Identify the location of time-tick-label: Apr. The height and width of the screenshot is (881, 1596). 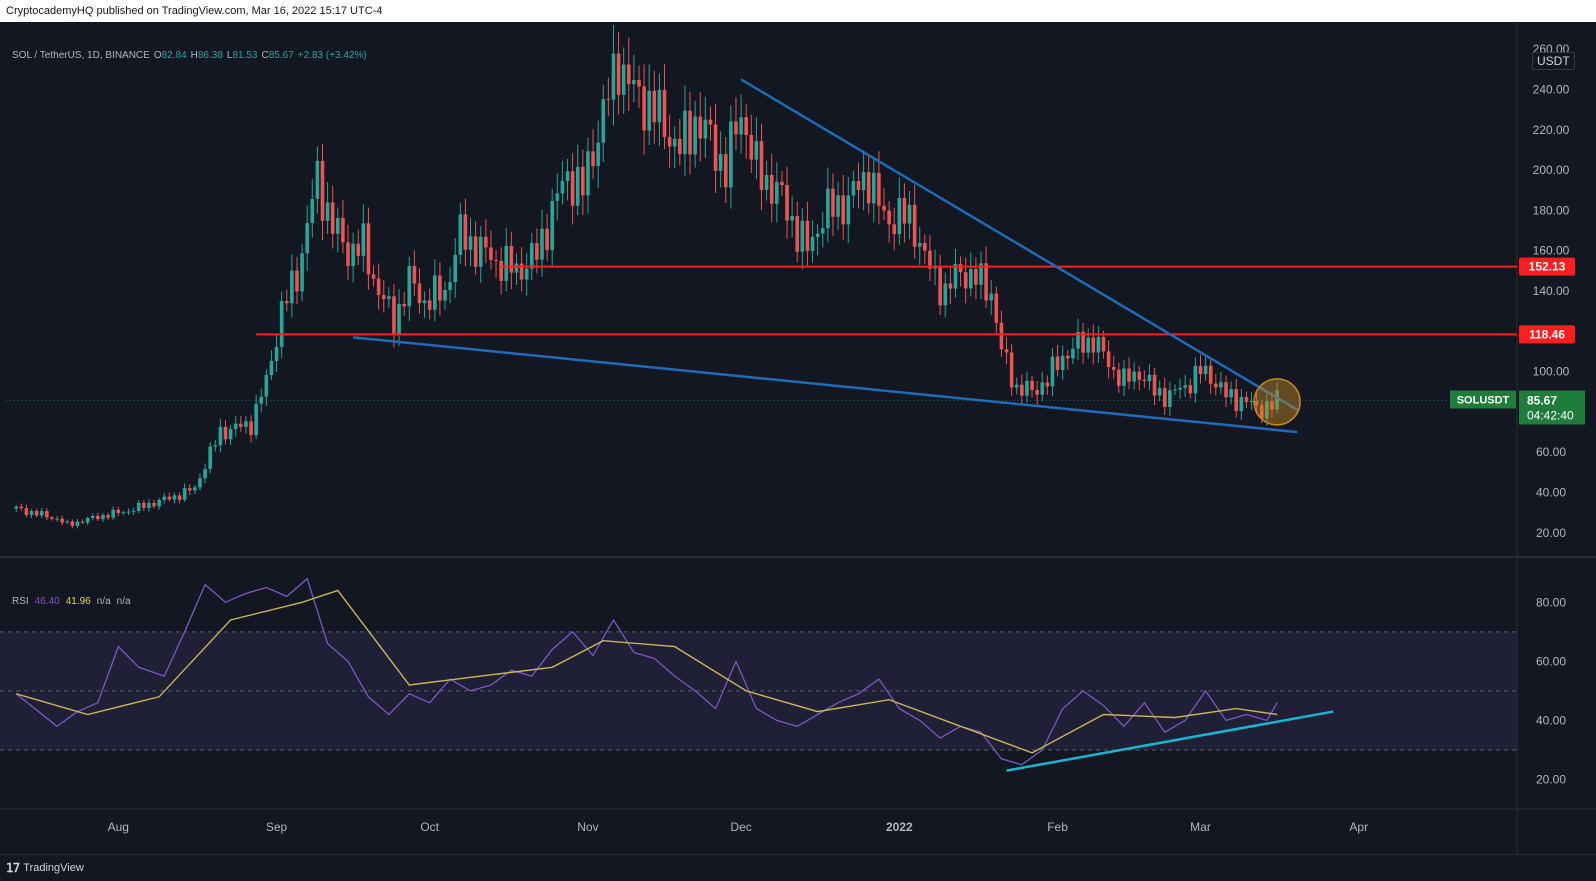
(1358, 827).